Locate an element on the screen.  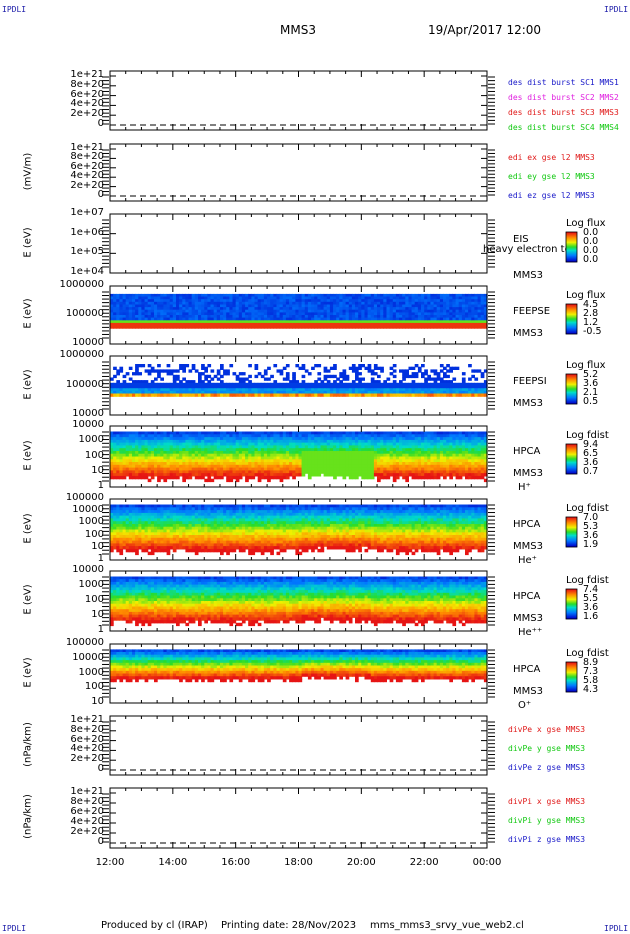
legend-entry-3: edi ez gse l2 MMS3 is located at coordinates (551, 195).